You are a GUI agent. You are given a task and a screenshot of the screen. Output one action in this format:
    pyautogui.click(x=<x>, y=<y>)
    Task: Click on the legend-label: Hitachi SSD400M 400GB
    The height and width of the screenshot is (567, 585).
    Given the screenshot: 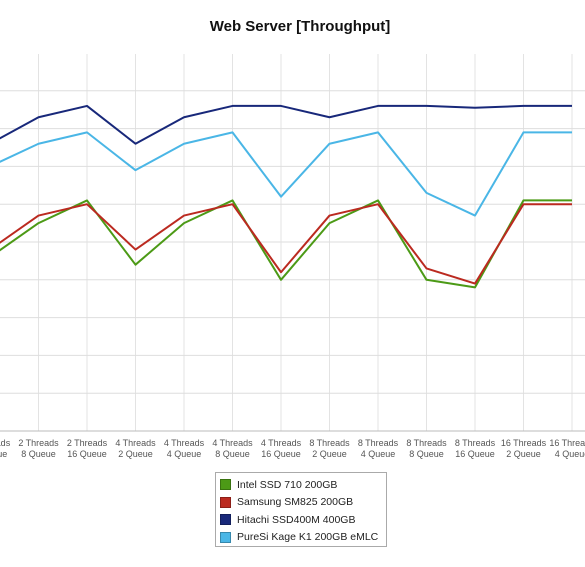 What is the action you would take?
    pyautogui.click(x=296, y=519)
    